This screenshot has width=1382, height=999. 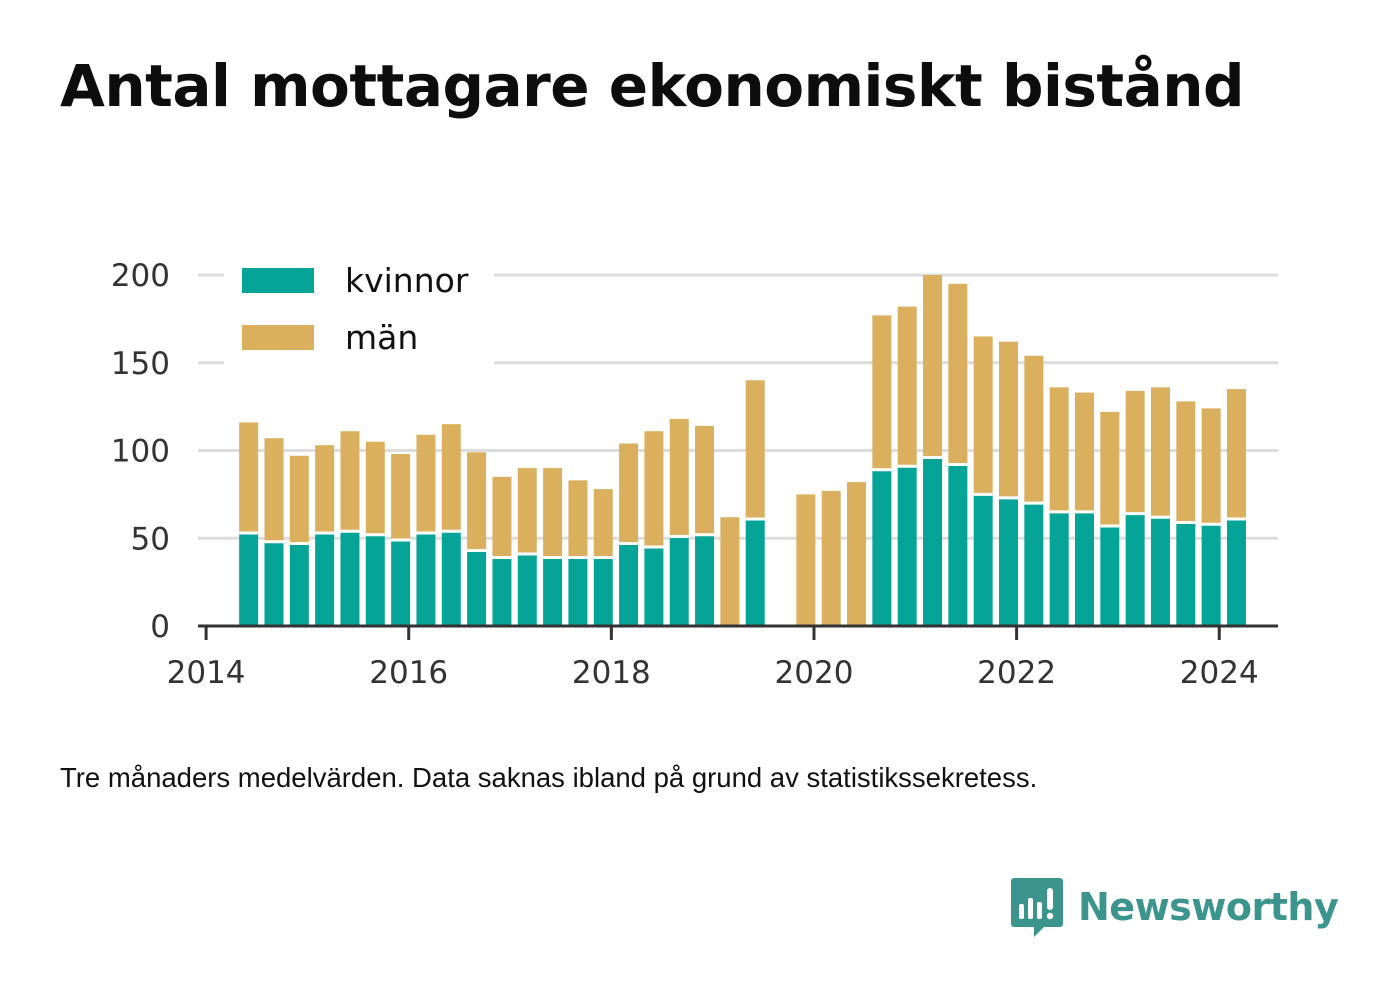 What do you see at coordinates (140, 364) in the screenshot?
I see `y-tick-label: 150` at bounding box center [140, 364].